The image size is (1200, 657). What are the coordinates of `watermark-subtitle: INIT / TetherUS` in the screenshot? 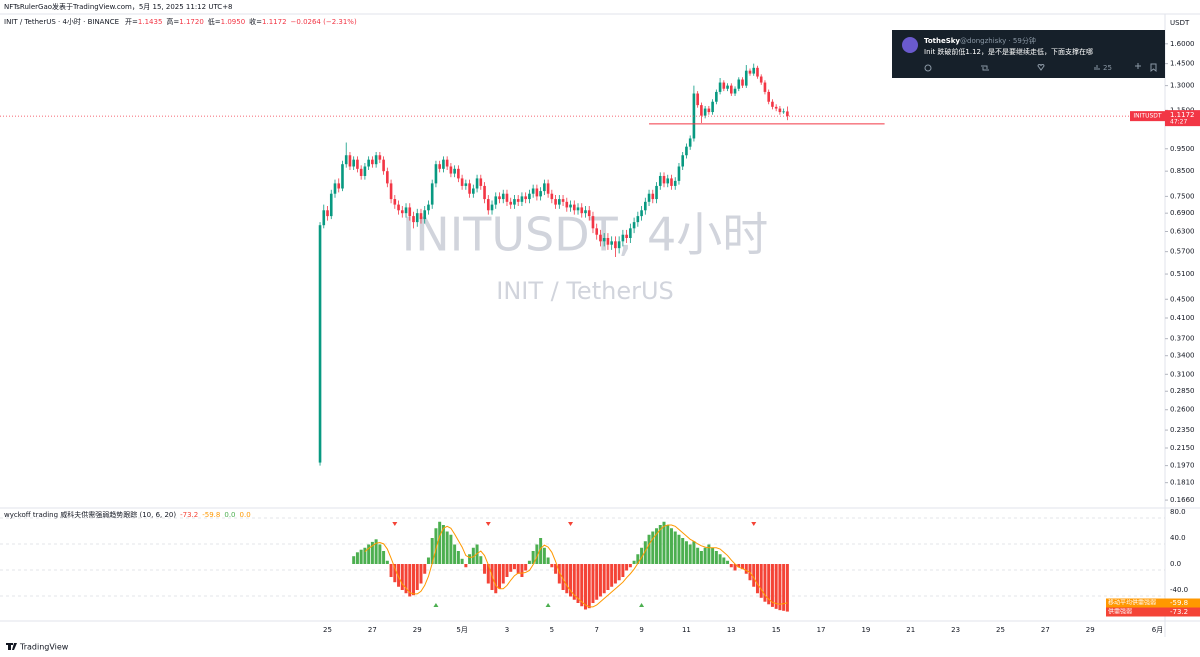 It's located at (585, 291).